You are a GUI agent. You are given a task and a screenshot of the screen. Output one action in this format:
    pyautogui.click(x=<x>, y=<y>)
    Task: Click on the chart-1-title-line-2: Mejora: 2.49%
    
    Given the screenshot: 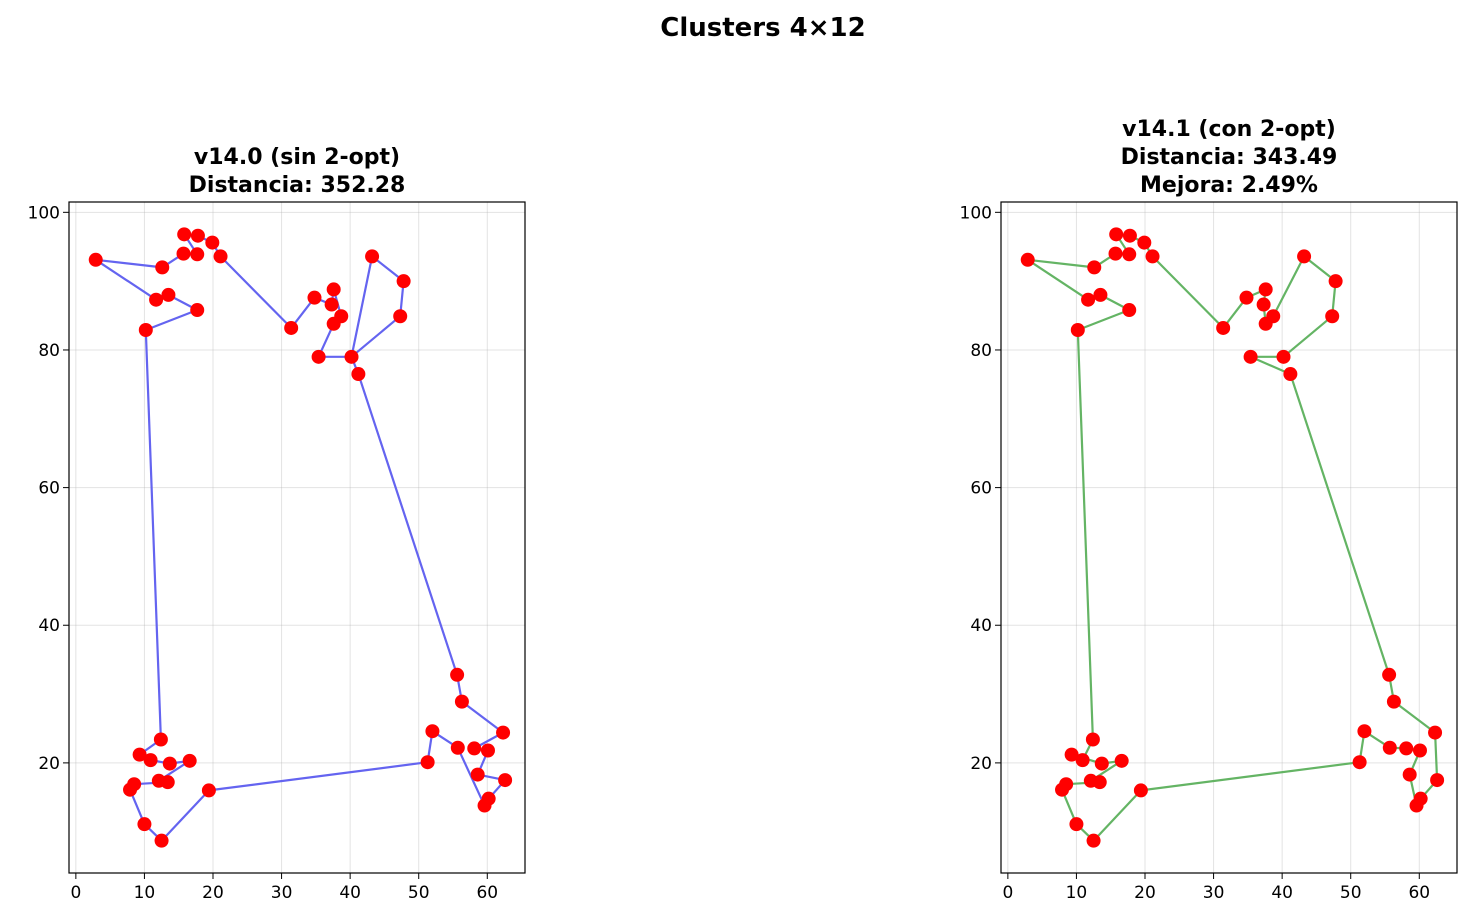 What is the action you would take?
    pyautogui.click(x=1229, y=185)
    